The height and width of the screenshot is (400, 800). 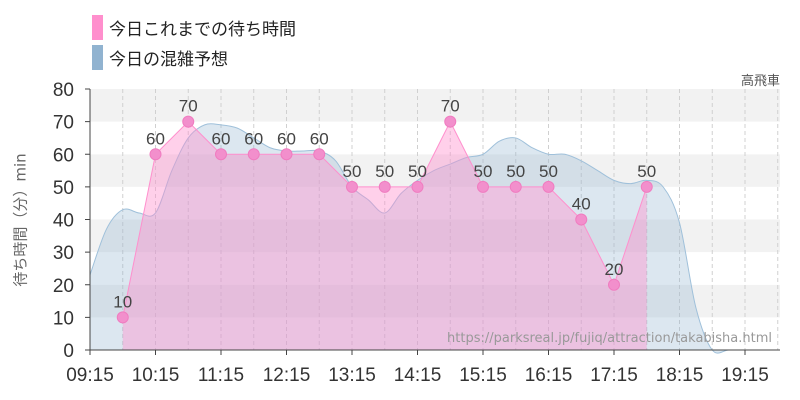 I want to click on legend-item-actual: 今日これまでの待ち時間, so click(x=194, y=27).